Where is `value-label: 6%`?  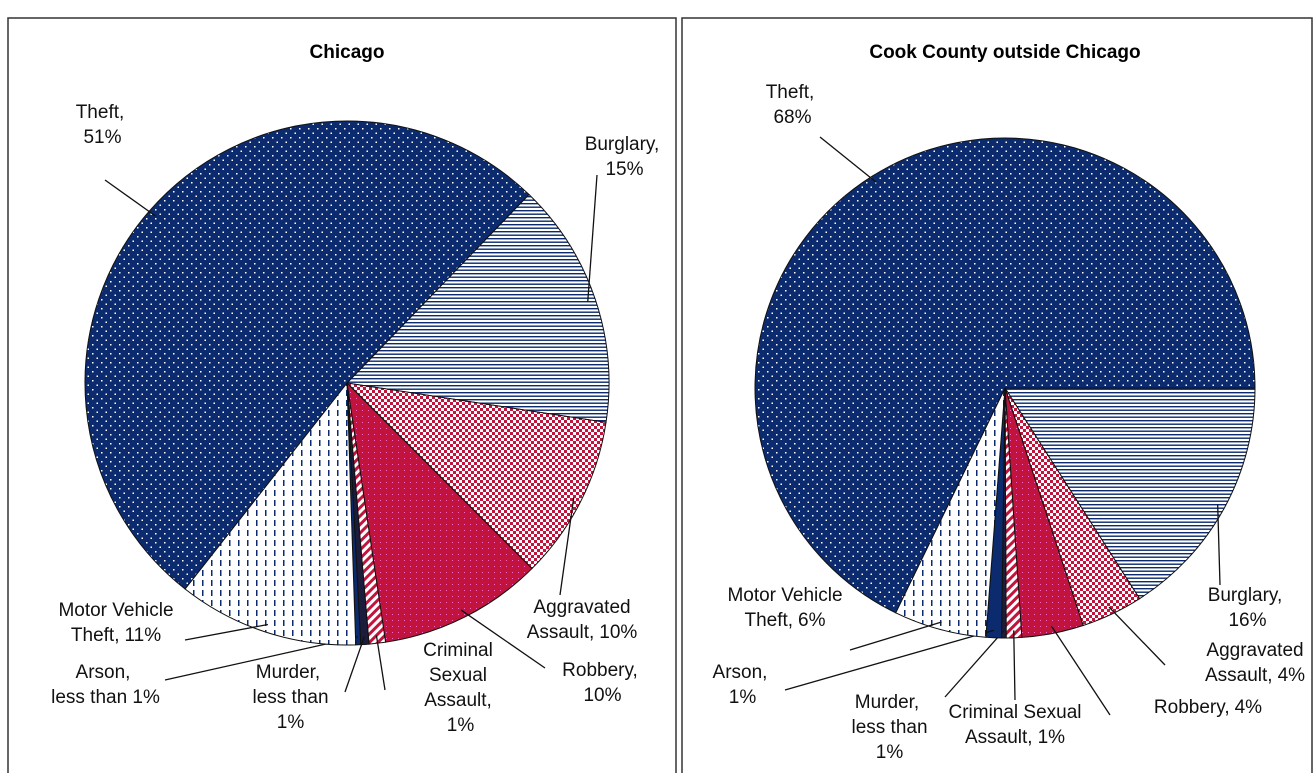 value-label: 6% is located at coordinates (812, 620).